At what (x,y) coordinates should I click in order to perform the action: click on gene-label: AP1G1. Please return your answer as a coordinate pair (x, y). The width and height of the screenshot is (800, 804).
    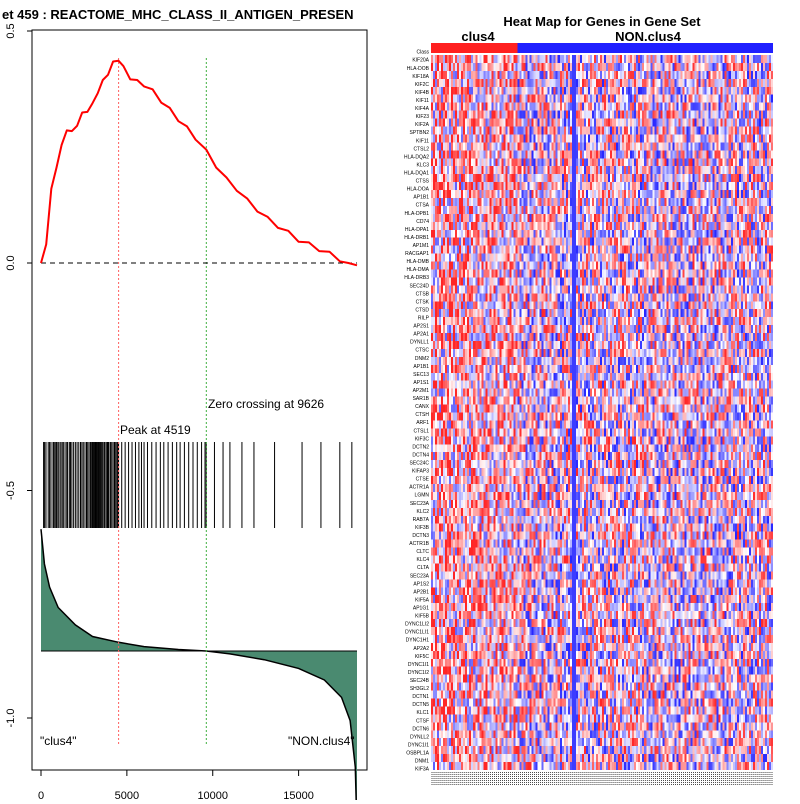
    Looking at the image, I should click on (421, 608).